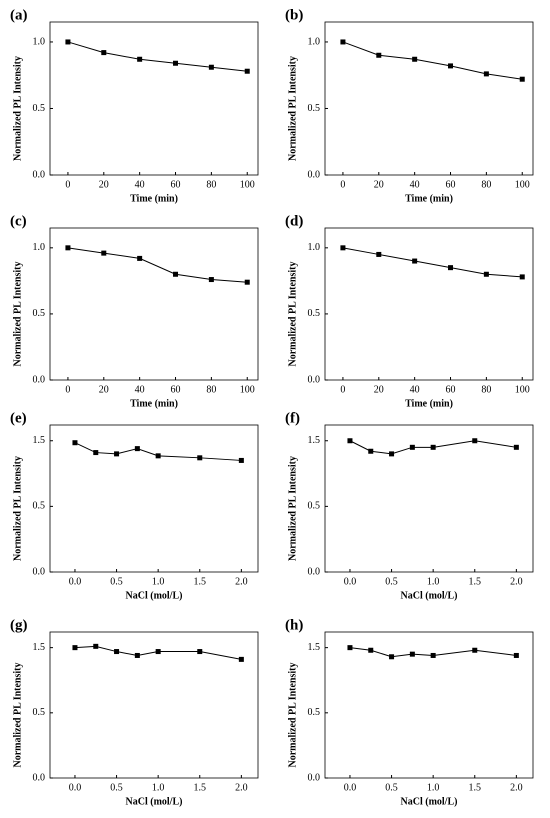 The height and width of the screenshot is (818, 550). Describe the element at coordinates (18, 418) in the screenshot. I see `panel-label: (e)` at that location.